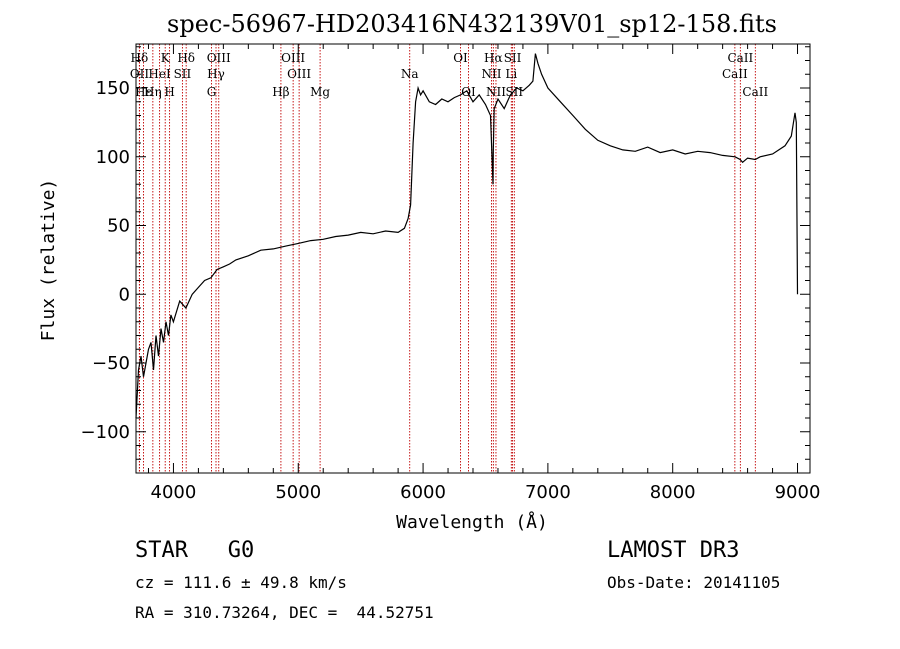  I want to click on x-tick-label-6000: 6000, so click(423, 492).